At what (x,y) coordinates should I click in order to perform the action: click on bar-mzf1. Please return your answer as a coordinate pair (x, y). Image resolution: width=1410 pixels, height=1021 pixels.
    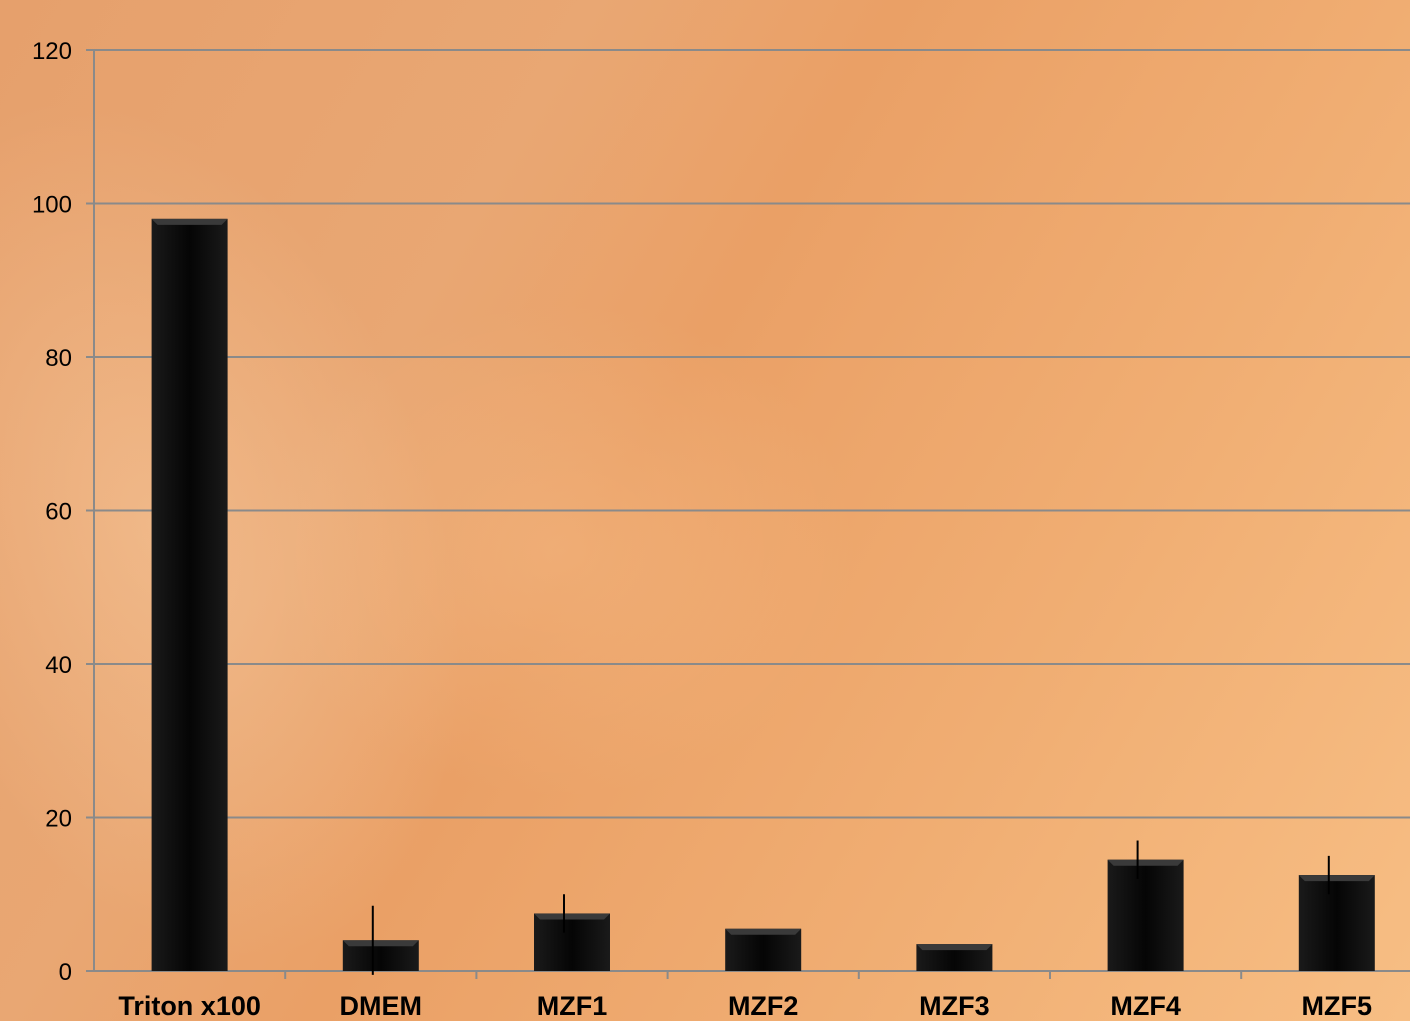
    Looking at the image, I should click on (572, 932).